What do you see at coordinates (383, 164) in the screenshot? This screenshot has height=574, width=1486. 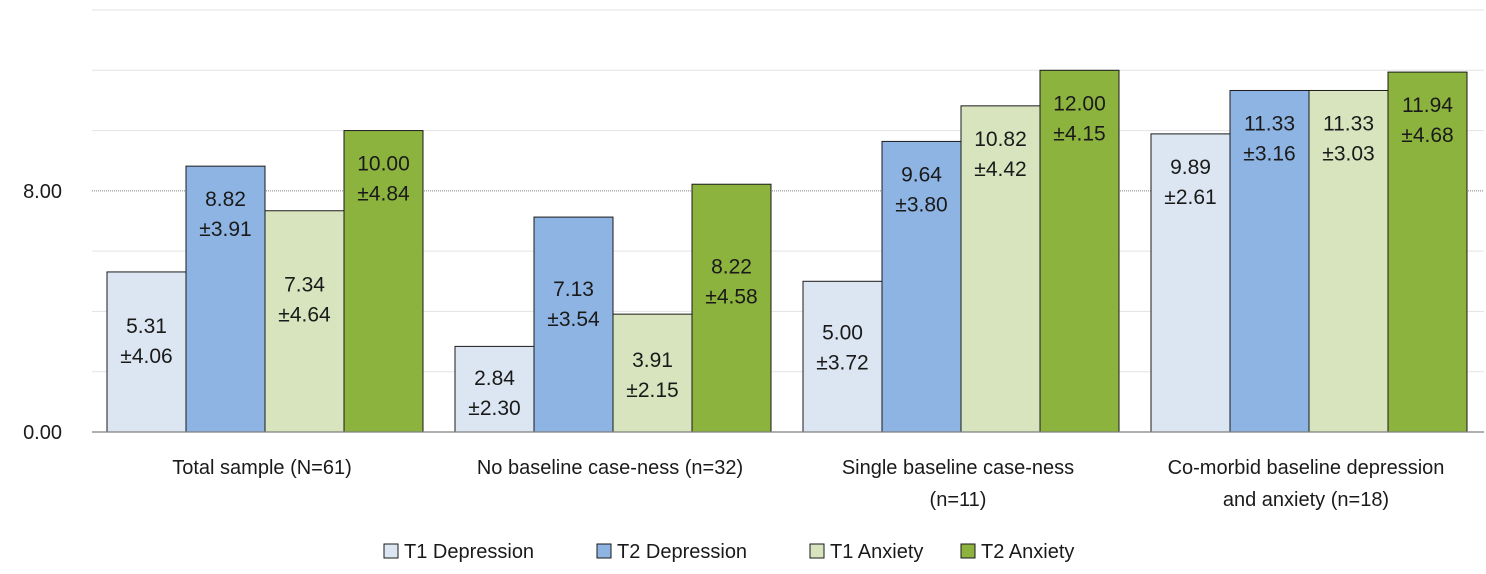 I see `data-label-value: 10.00` at bounding box center [383, 164].